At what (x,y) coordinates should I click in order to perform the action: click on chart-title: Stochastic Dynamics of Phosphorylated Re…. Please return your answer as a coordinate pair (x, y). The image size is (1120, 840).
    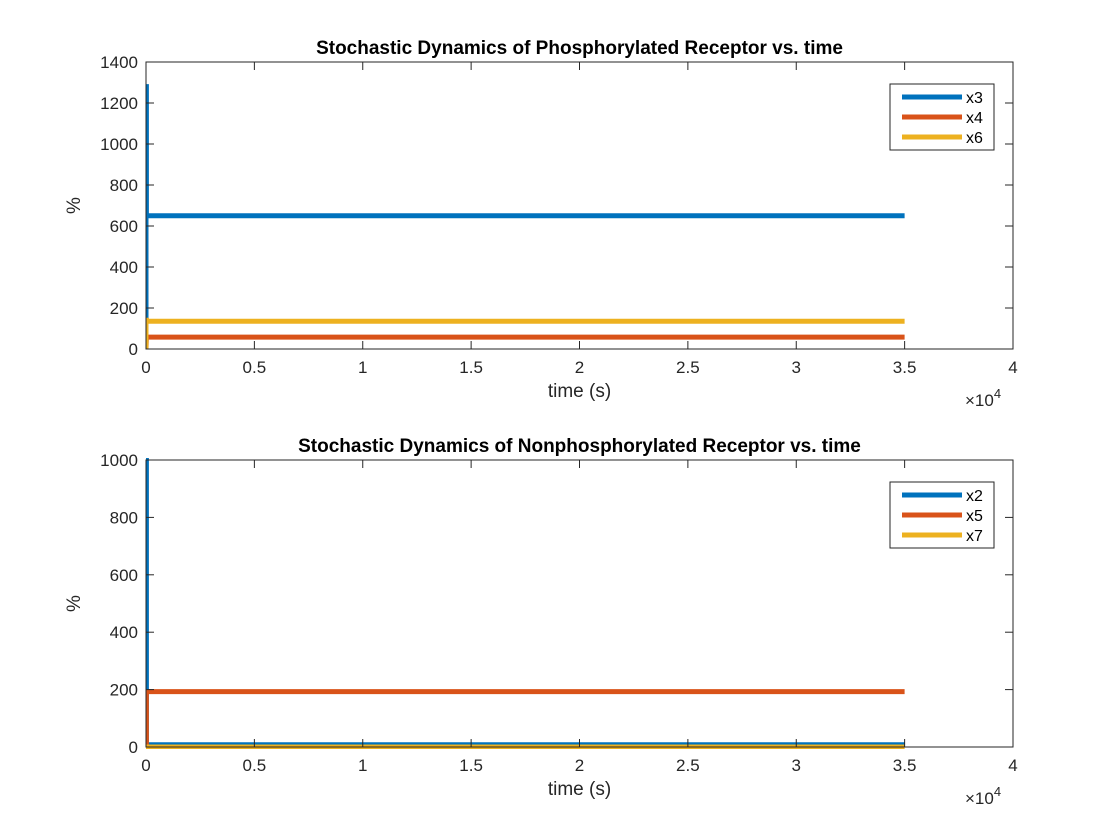
    Looking at the image, I should click on (579, 48).